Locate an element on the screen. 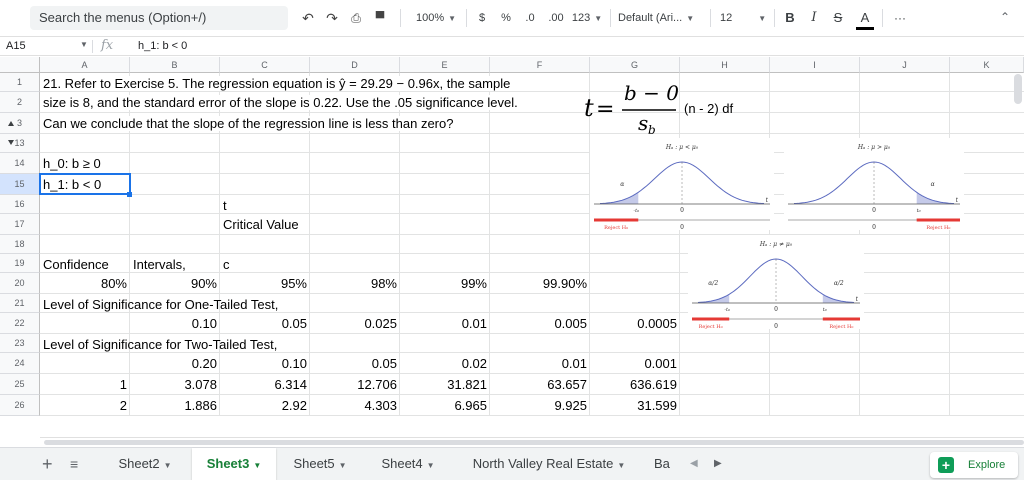  cell: t is located at coordinates (225, 205).